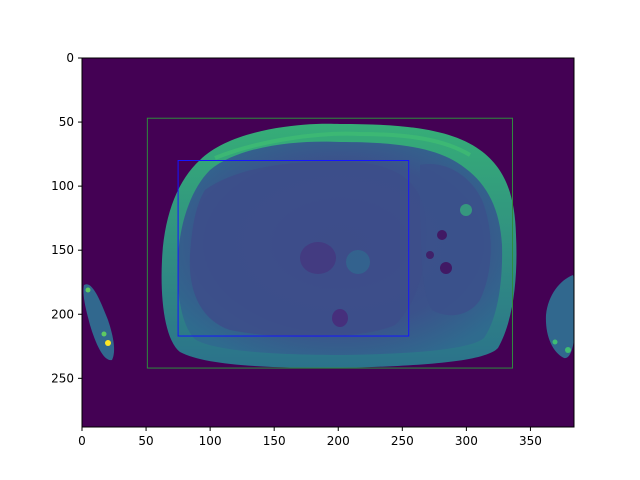 This screenshot has height=480, width=640. What do you see at coordinates (318, 258) in the screenshot?
I see `vertebra` at bounding box center [318, 258].